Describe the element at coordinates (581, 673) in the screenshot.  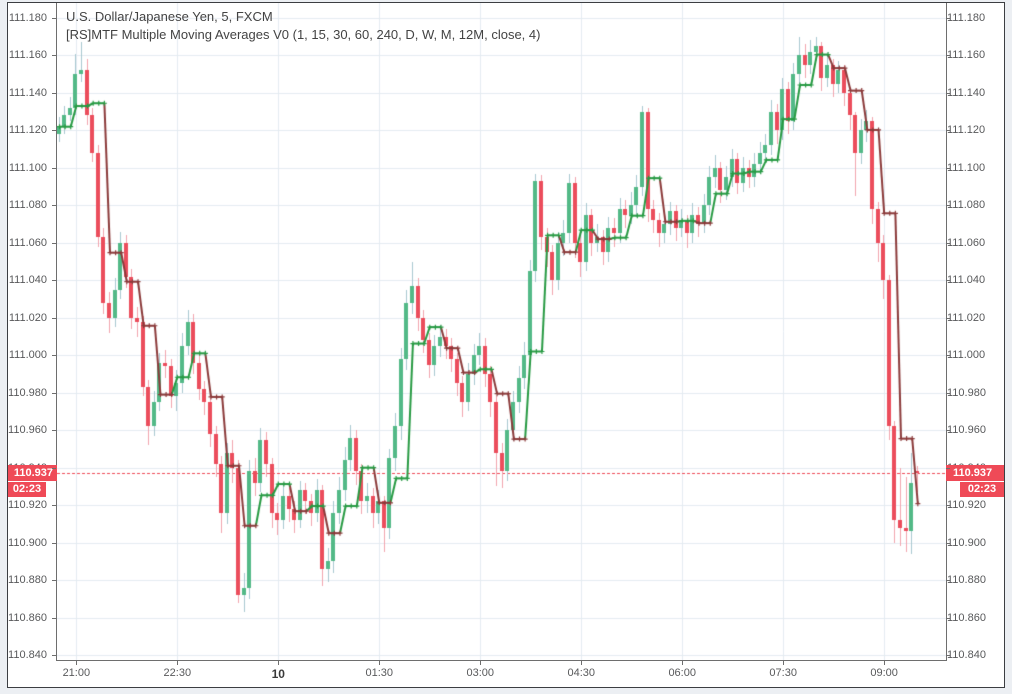
I see `time-tick-label: 04:30` at that location.